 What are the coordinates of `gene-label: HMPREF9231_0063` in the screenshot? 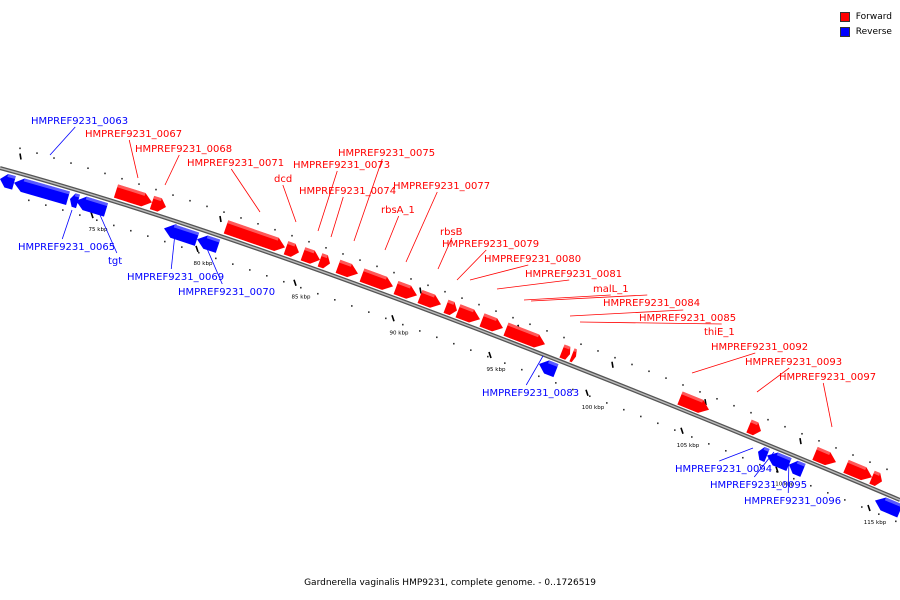 It's located at (79, 121).